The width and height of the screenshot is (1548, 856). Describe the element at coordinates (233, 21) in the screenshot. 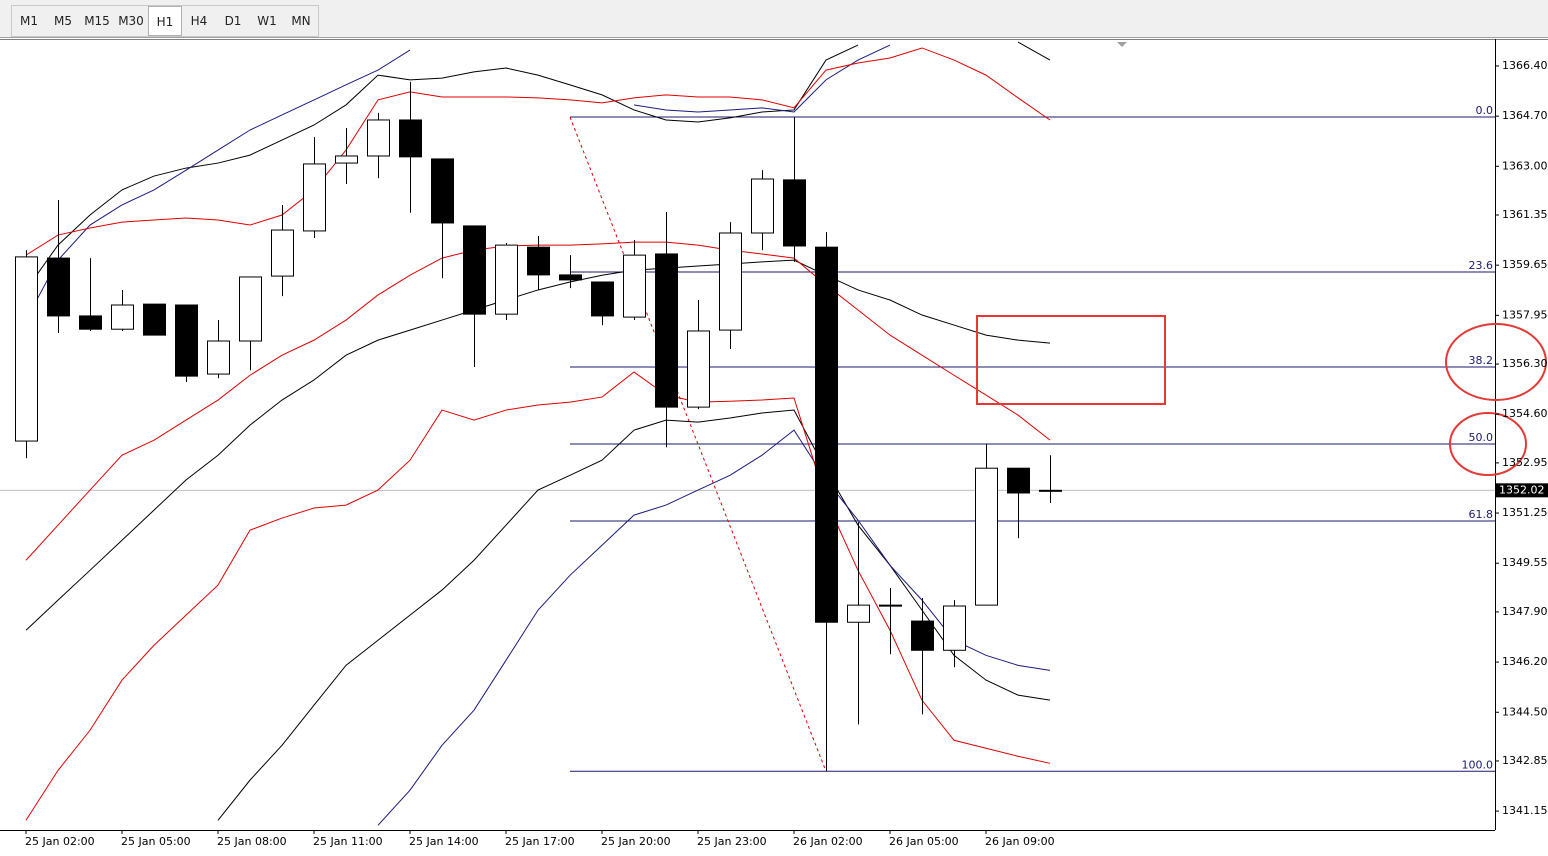

I see `timeframe-button: D1` at that location.